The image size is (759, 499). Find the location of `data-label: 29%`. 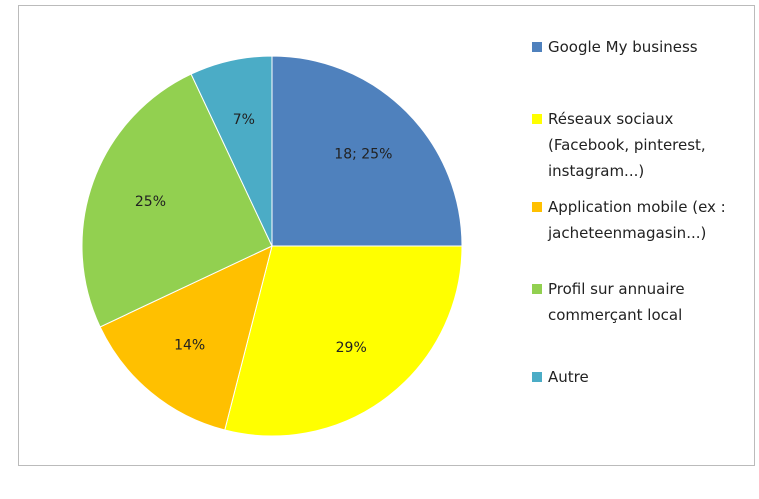

data-label: 29% is located at coordinates (351, 348).